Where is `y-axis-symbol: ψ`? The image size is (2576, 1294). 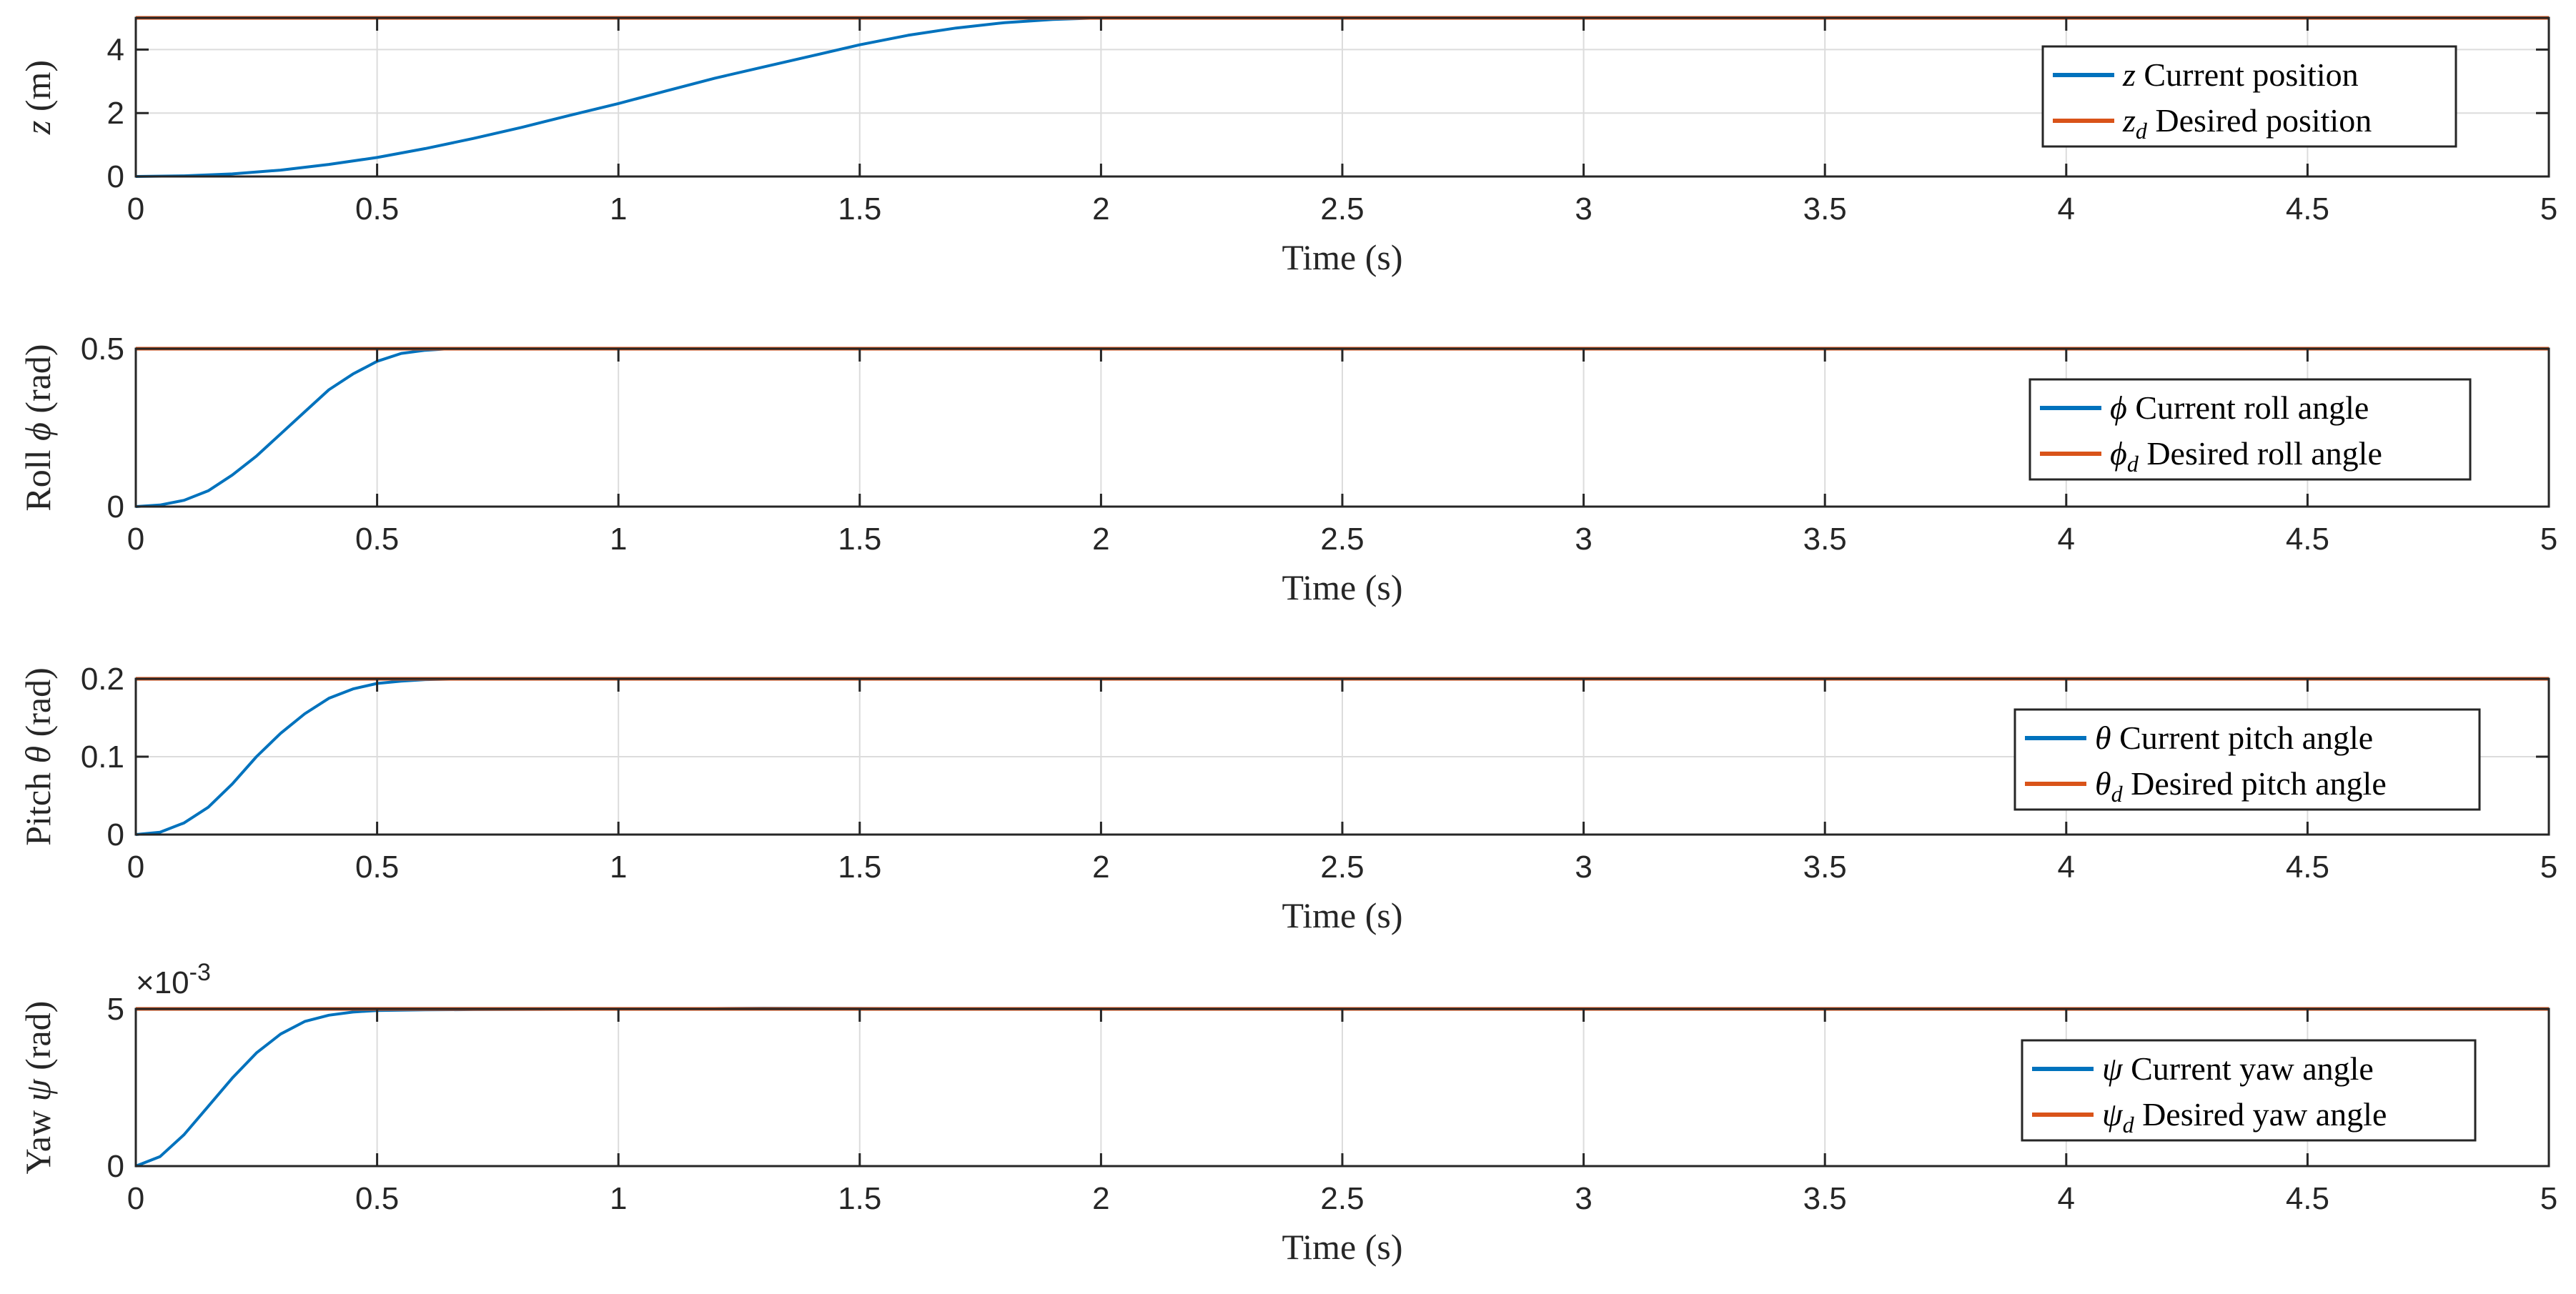
y-axis-symbol: ψ is located at coordinates (38, 1089).